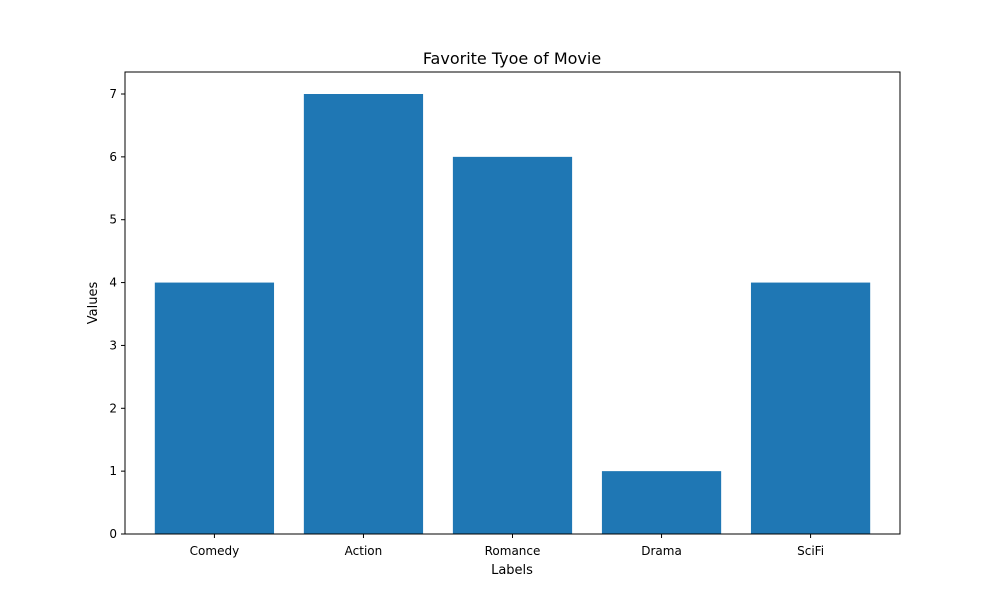 This screenshot has height=600, width=1000. What do you see at coordinates (364, 551) in the screenshot?
I see `x-tick-label: Action` at bounding box center [364, 551].